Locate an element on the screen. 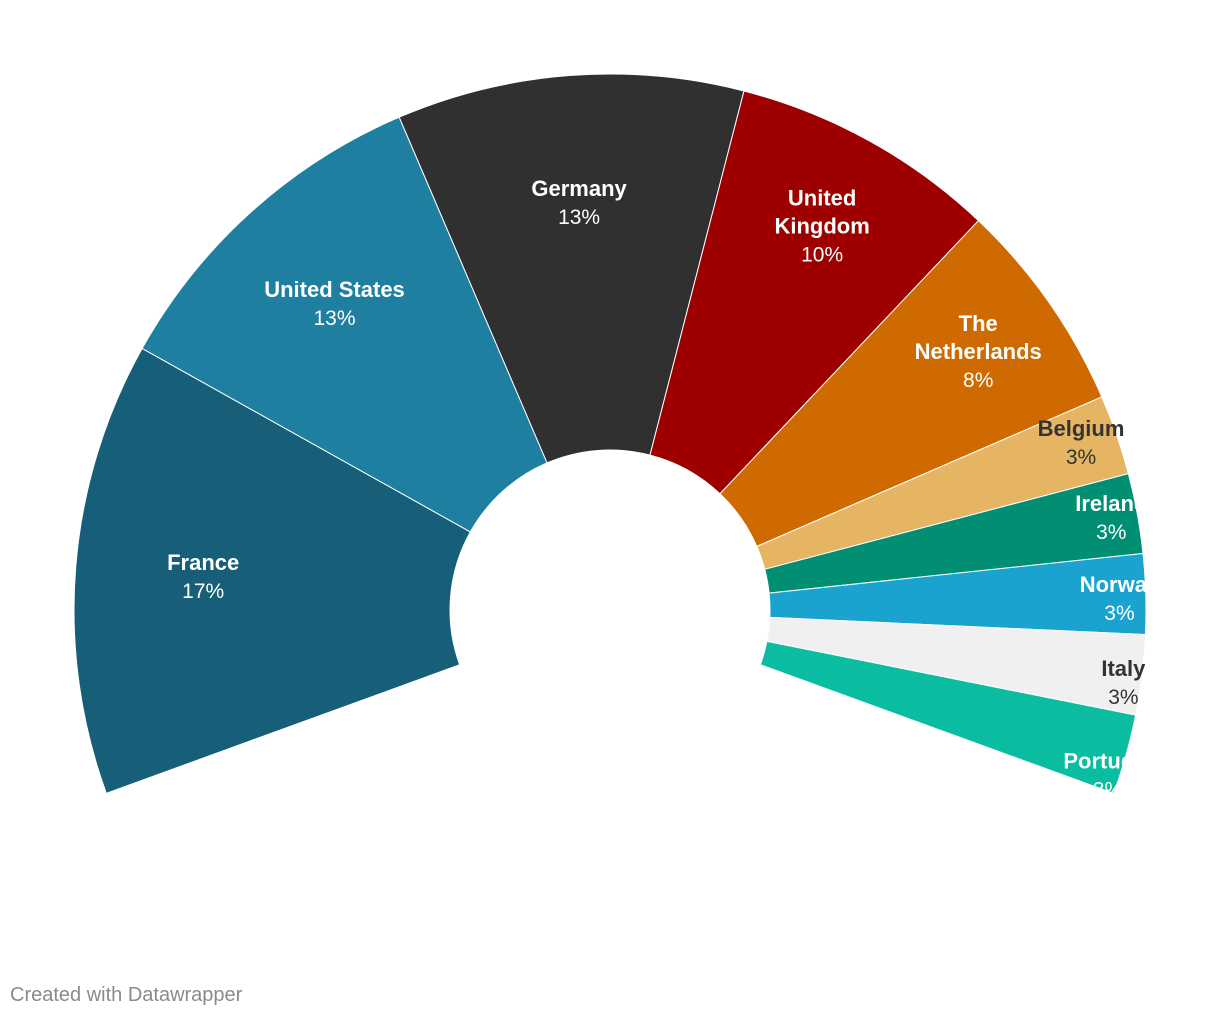 The width and height of the screenshot is (1220, 1020). slice-the-netherlands is located at coordinates (911, 383).